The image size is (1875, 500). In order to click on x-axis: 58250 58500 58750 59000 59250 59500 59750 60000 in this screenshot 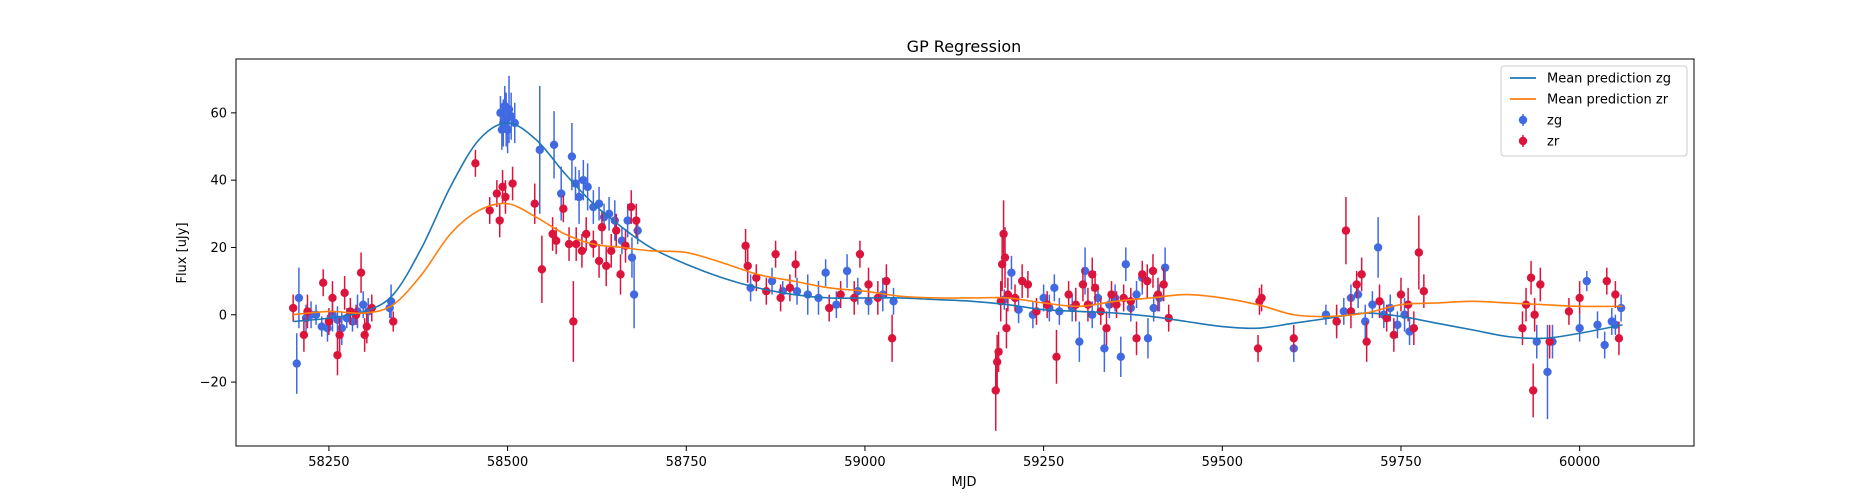, I will do `click(954, 458)`.